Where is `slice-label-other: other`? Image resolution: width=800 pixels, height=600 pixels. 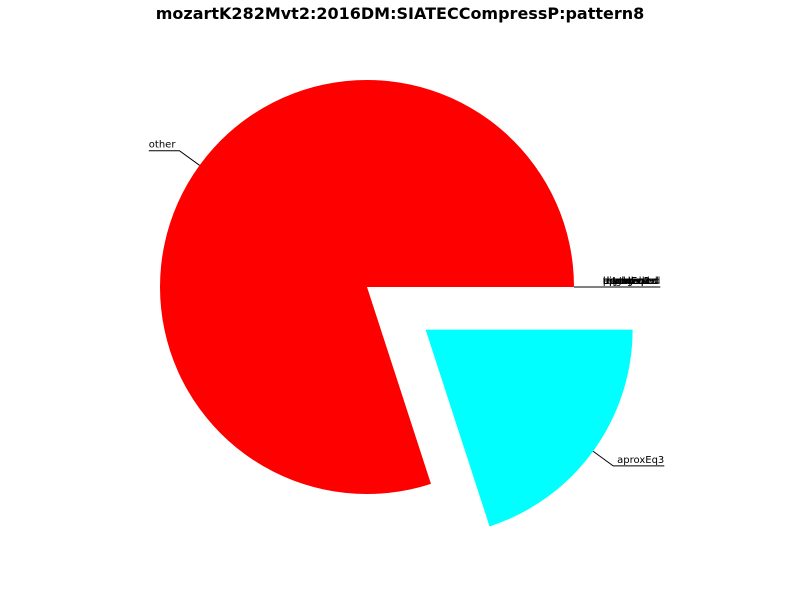 slice-label-other: other is located at coordinates (163, 145).